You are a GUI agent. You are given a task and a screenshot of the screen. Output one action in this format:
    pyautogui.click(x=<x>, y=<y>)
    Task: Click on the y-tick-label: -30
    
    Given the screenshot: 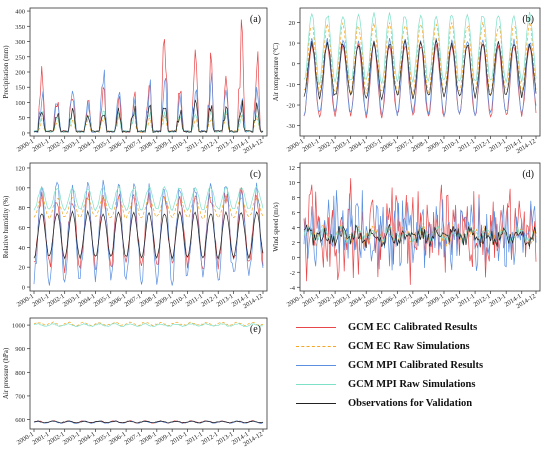 What is the action you would take?
    pyautogui.click(x=290, y=126)
    